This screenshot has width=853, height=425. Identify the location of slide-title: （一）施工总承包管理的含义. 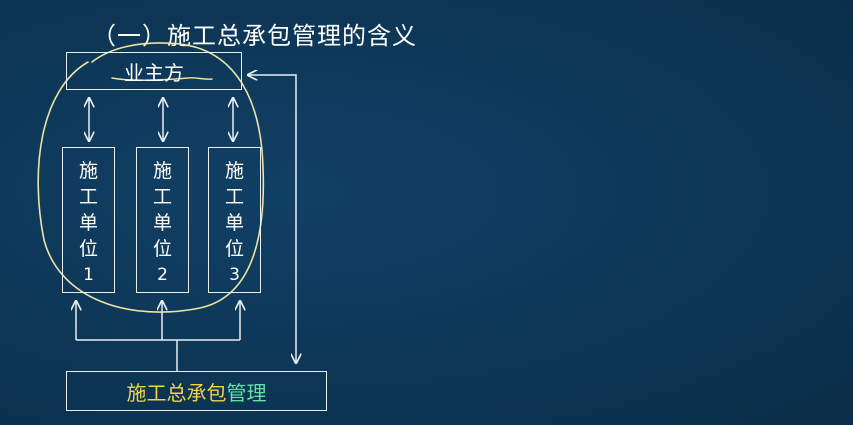
(254, 36).